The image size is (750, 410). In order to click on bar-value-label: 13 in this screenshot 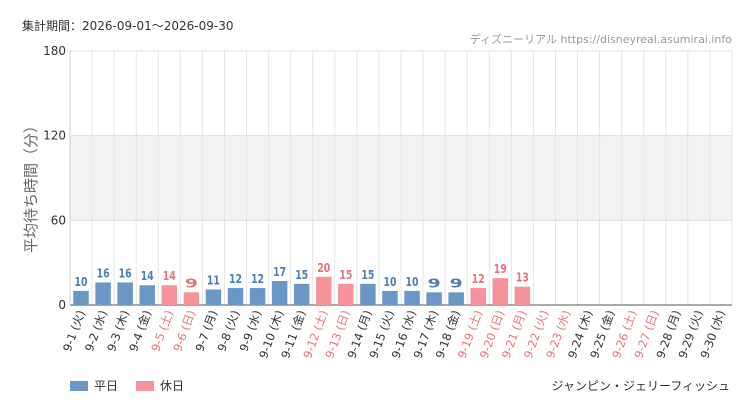, I will do `click(522, 278)`.